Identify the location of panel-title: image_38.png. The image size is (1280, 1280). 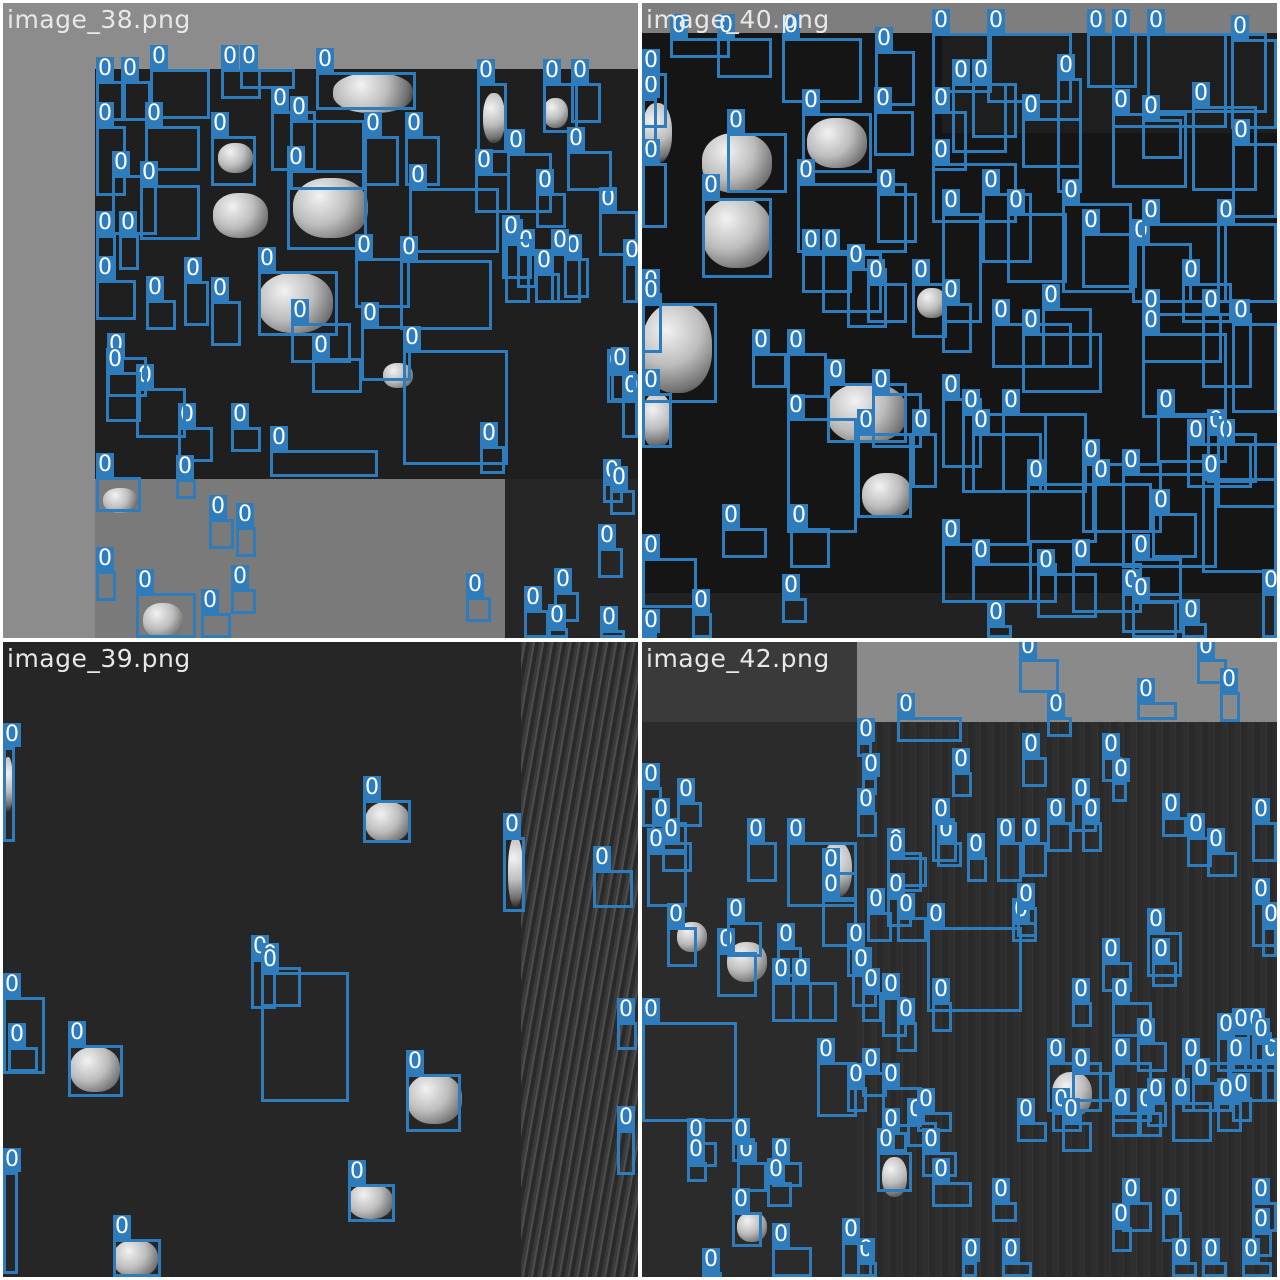
(99, 19).